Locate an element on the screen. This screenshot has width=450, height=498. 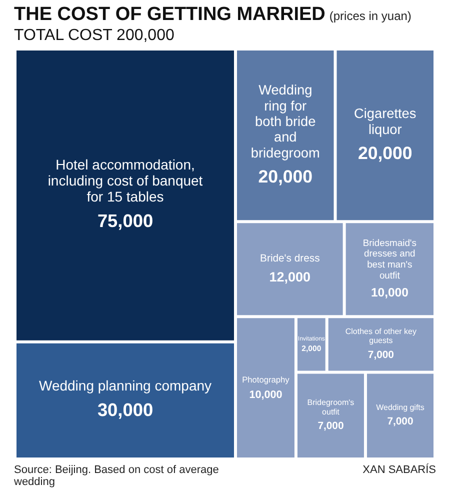
category-label: Bride's dress is located at coordinates (290, 259).